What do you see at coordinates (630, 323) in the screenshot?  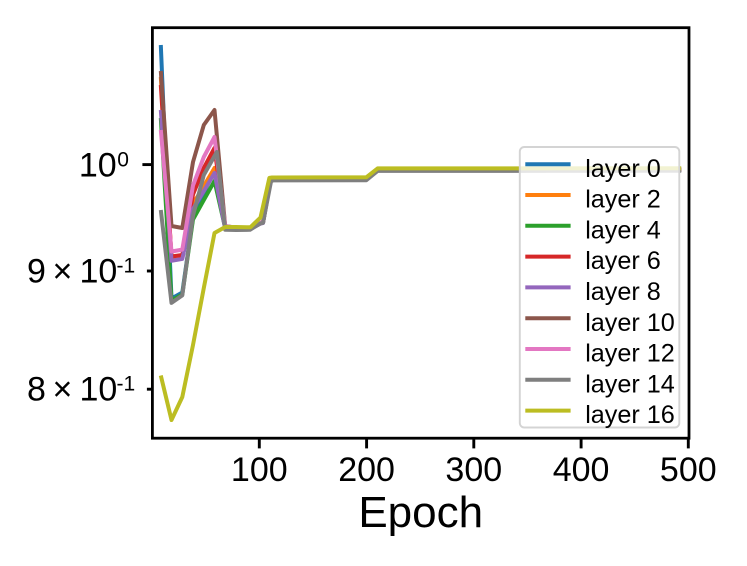 I see `svg-text: layer 10` at bounding box center [630, 323].